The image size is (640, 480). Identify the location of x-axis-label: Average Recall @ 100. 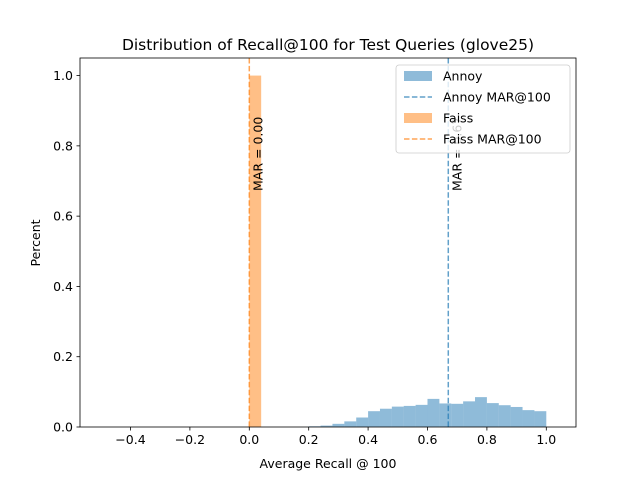
(328, 463).